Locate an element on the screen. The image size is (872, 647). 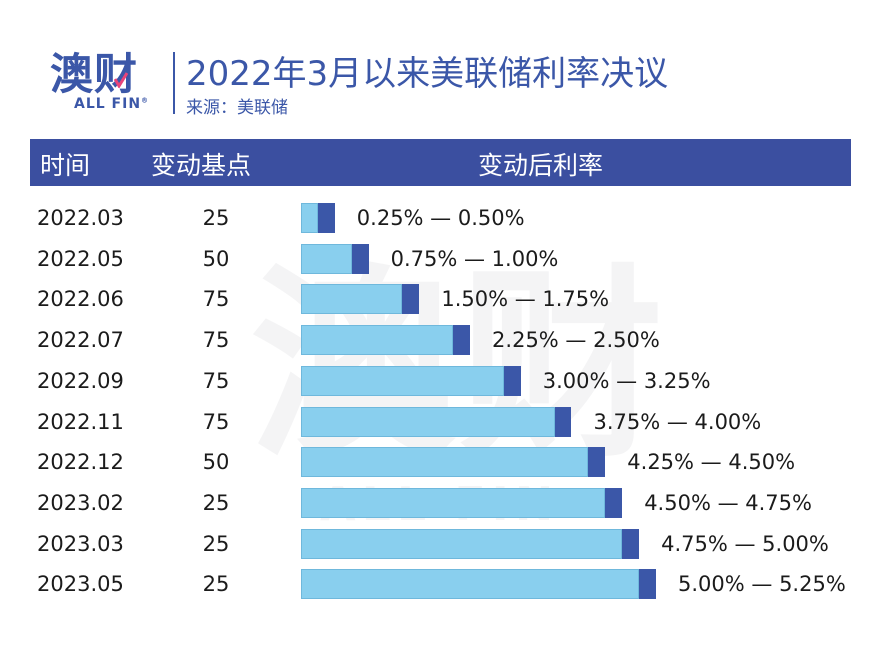
row-date: 2022.03 is located at coordinates (80, 218).